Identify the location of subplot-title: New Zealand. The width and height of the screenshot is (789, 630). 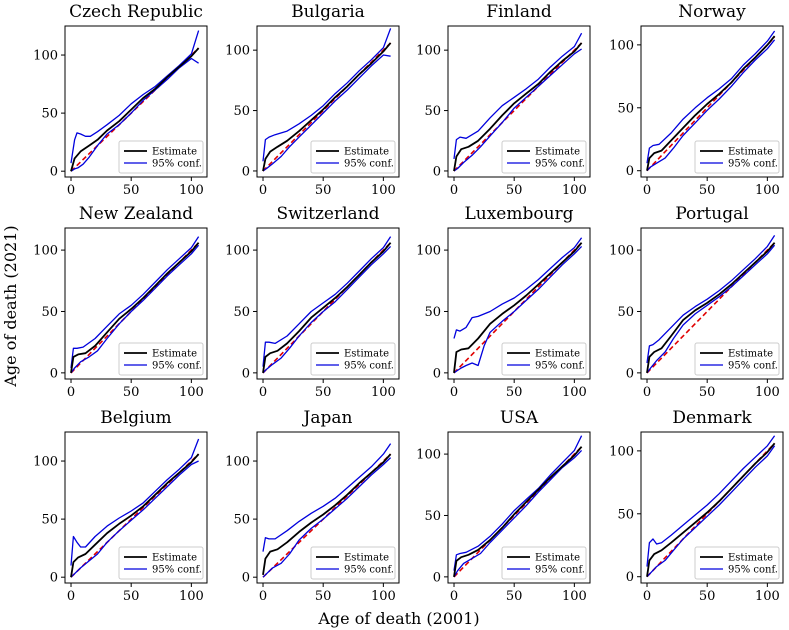
(136, 214).